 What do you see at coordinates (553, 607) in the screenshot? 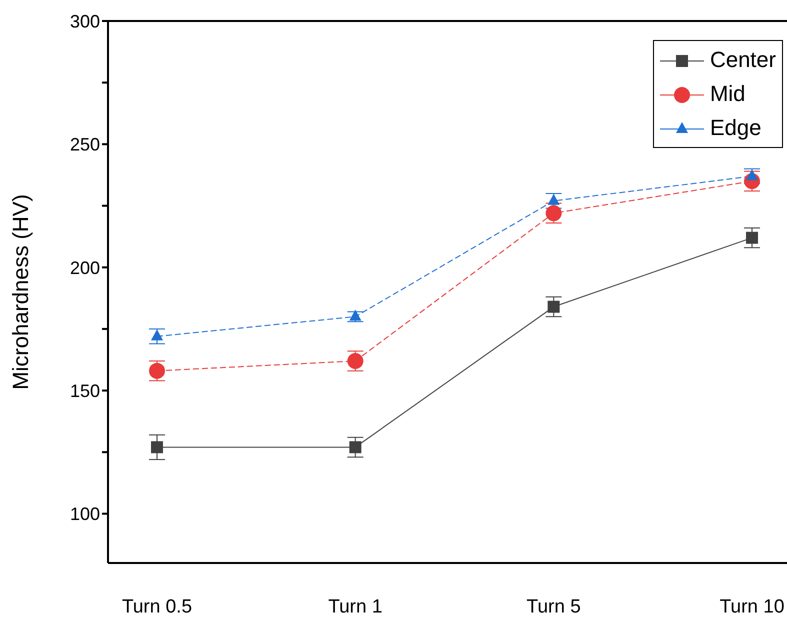
I see `x-tick-label: Turn 5` at bounding box center [553, 607].